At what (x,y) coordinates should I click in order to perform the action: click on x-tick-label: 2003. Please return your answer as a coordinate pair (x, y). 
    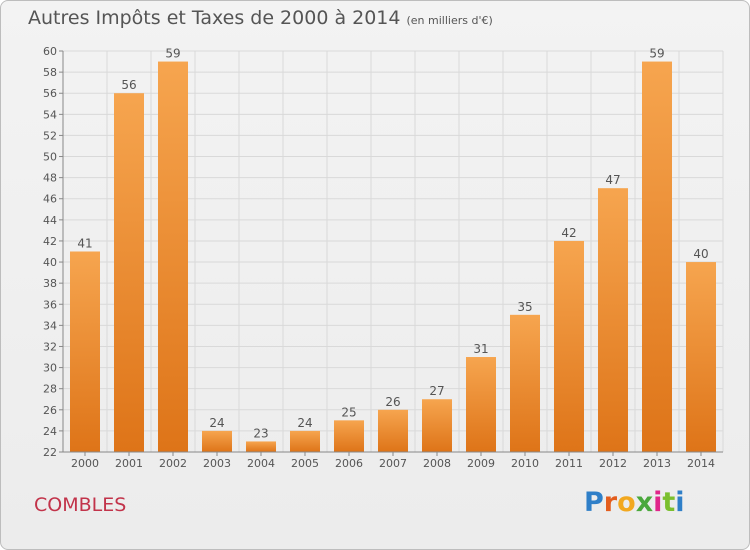
    Looking at the image, I should click on (217, 463).